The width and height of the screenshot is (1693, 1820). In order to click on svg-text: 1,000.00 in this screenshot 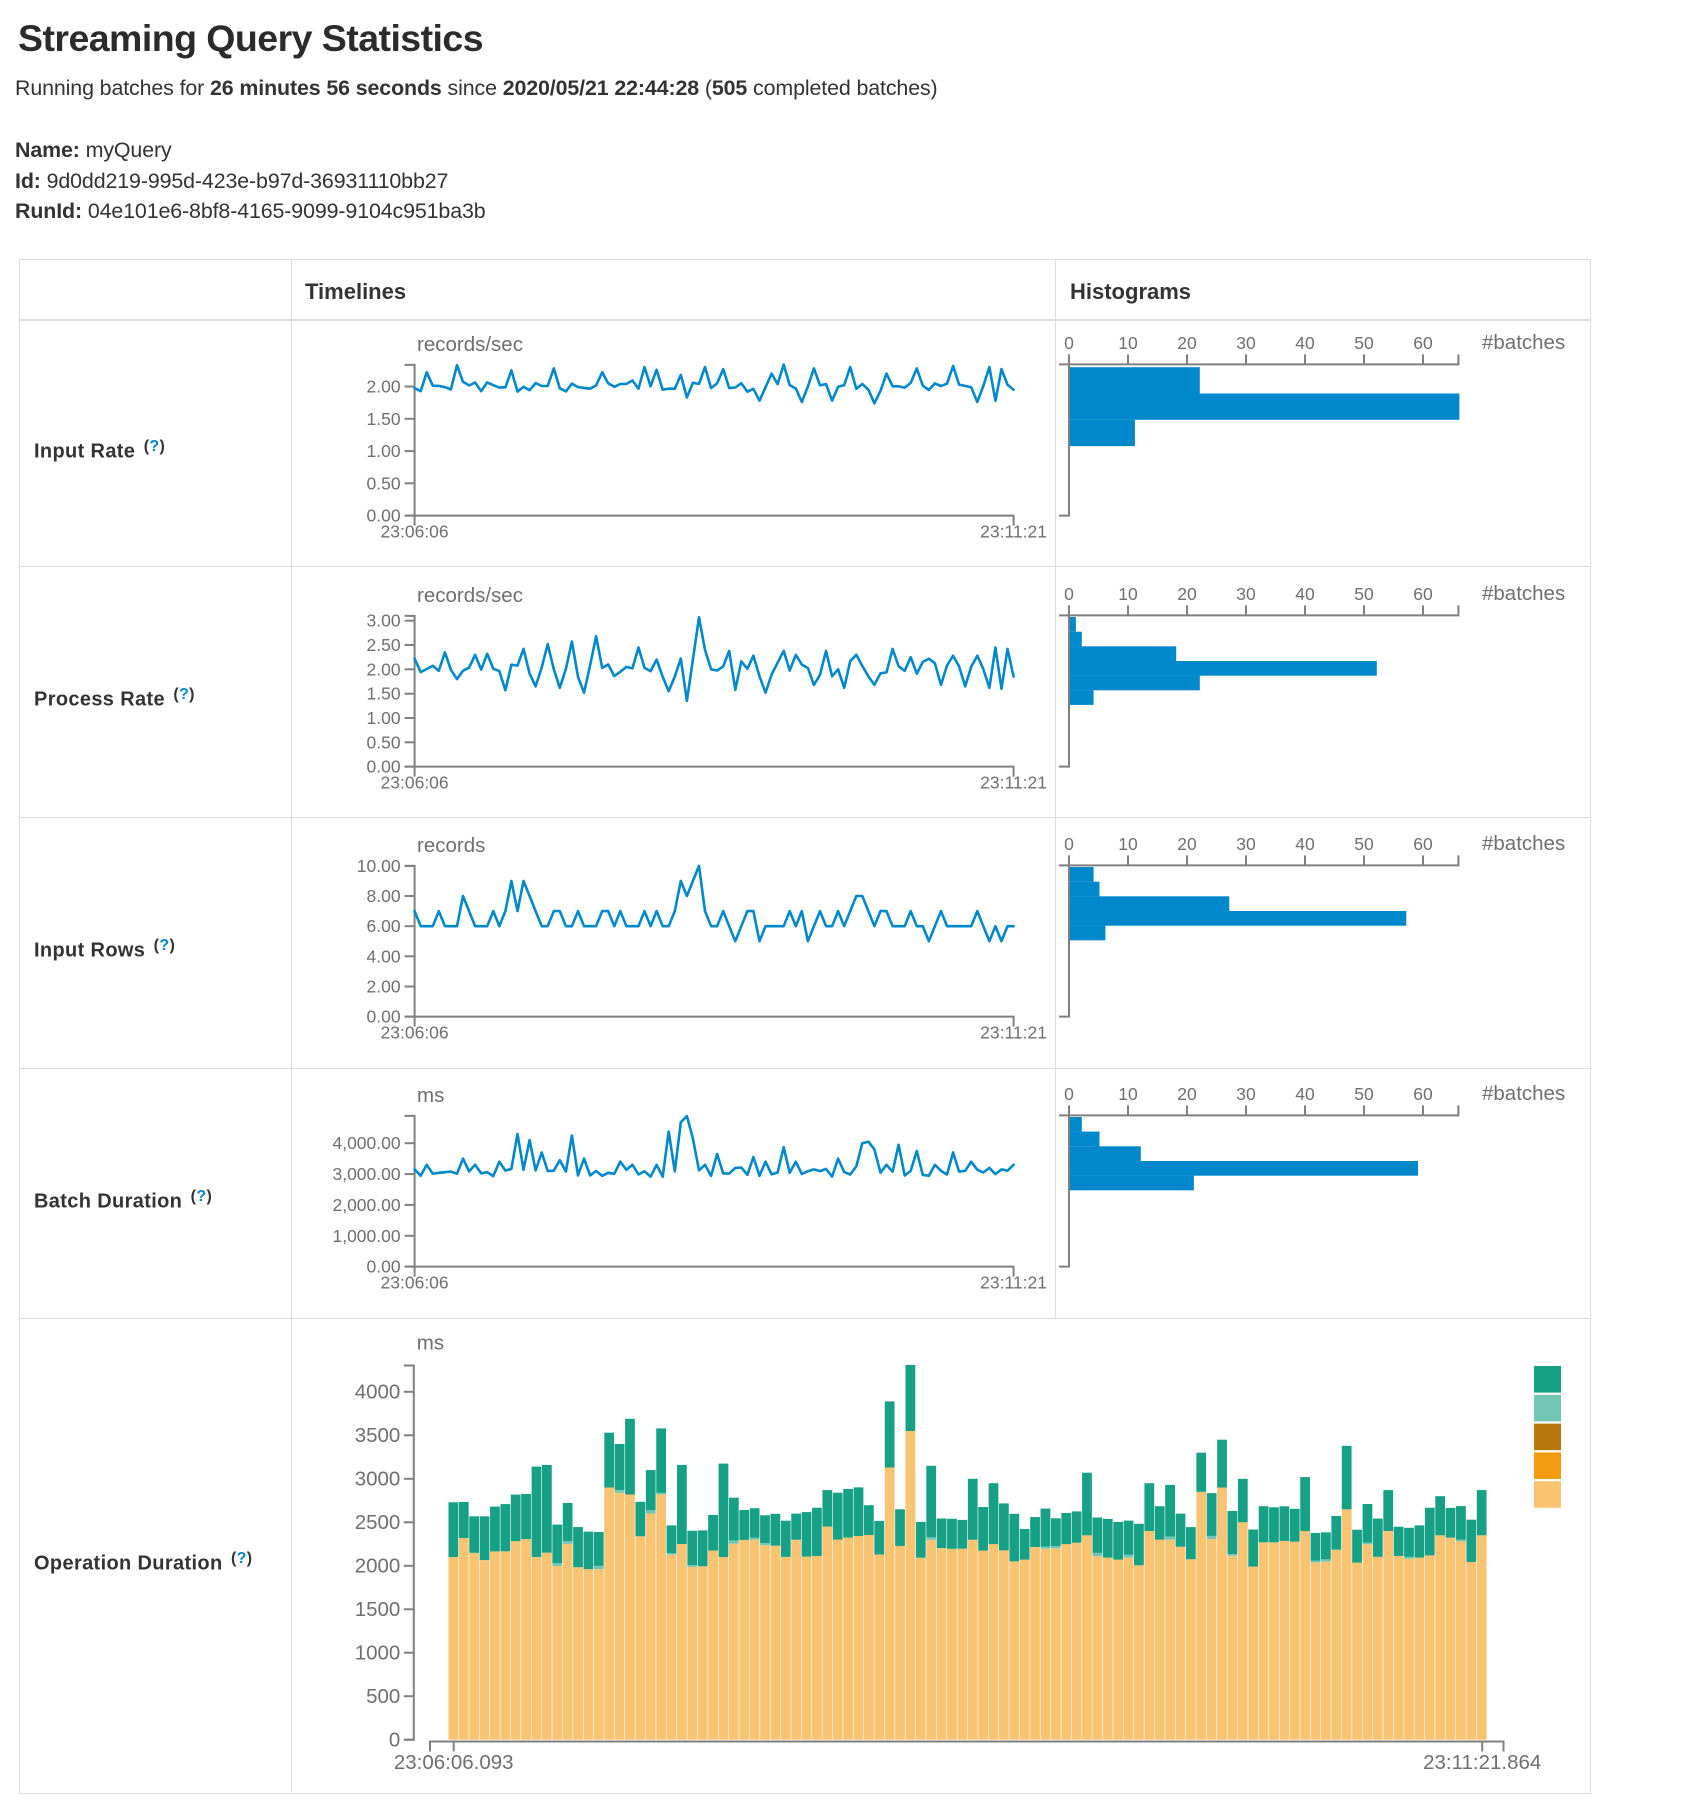, I will do `click(366, 1236)`.